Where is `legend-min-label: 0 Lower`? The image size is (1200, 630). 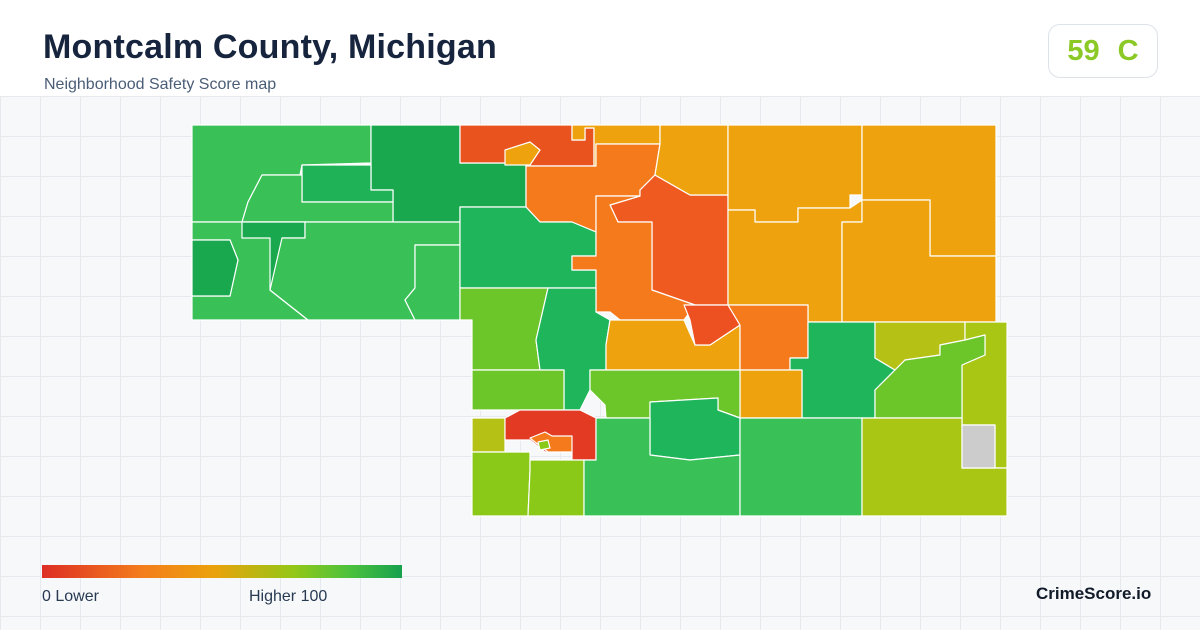 legend-min-label: 0 Lower is located at coordinates (70, 596).